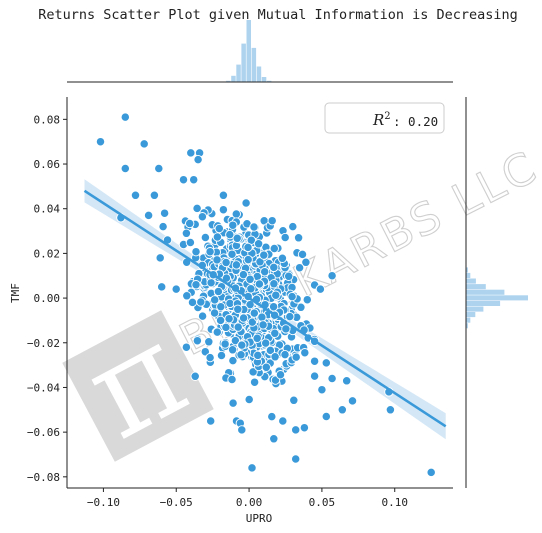  I want to click on y-axis-label: TMF, so click(15, 293).